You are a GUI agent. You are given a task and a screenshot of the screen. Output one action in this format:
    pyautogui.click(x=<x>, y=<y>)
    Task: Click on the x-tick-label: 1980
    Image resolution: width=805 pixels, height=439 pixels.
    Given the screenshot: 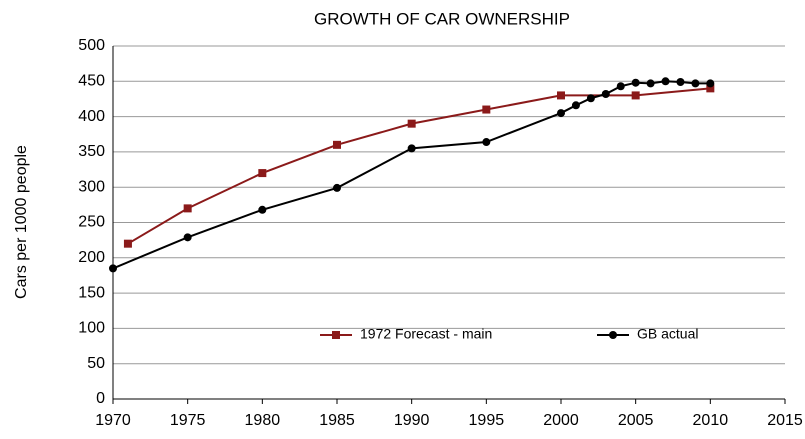 What is the action you would take?
    pyautogui.click(x=263, y=420)
    